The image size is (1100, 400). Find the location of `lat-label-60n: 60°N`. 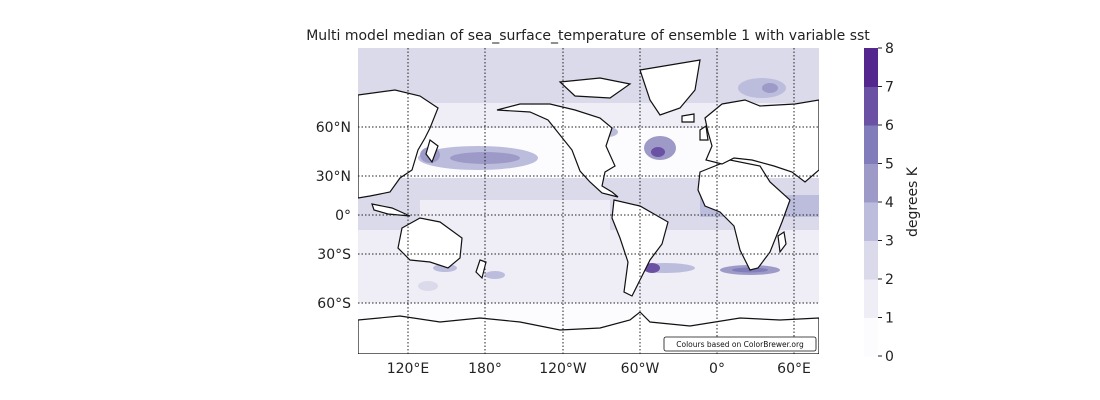

lat-label-60n: 60°N is located at coordinates (333, 128).